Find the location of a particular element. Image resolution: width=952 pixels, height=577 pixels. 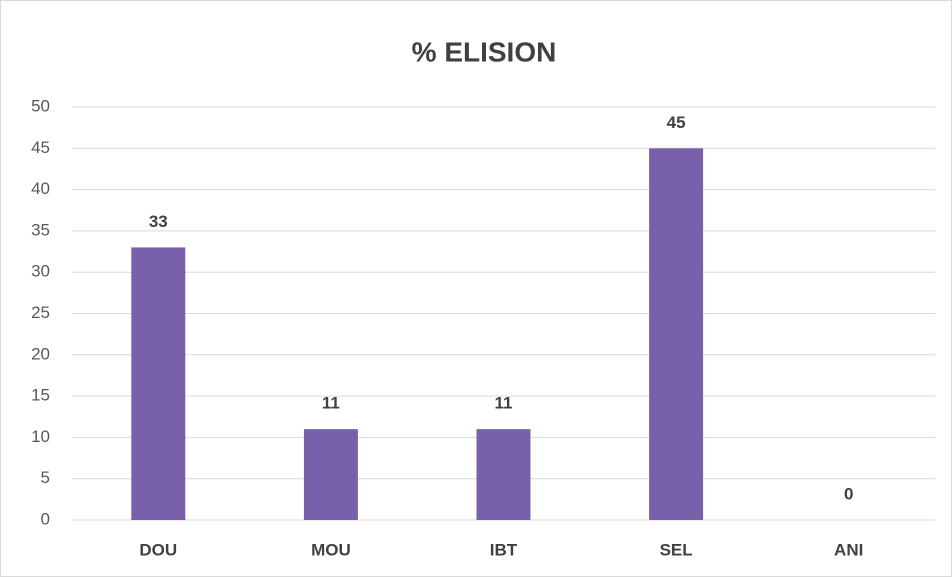

y-tick-label: 45 is located at coordinates (40, 147).